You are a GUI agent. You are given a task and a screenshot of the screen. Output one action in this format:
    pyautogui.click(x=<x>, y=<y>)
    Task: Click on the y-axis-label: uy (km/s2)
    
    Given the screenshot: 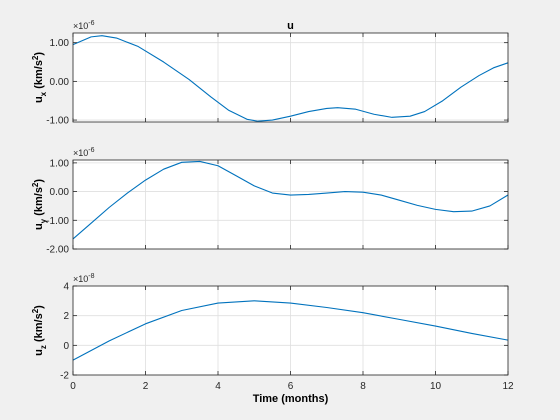 What is the action you would take?
    pyautogui.click(x=39, y=204)
    